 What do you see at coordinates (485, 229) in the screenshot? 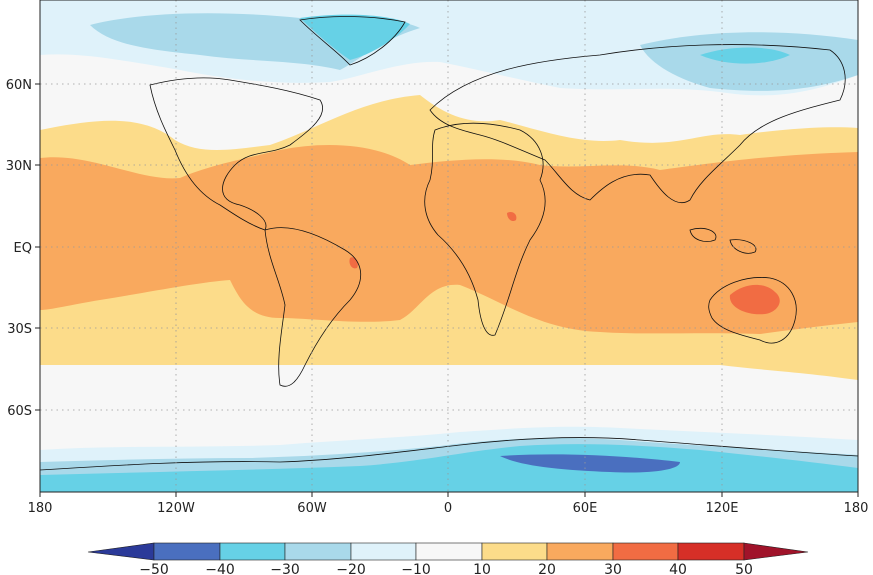
I see `africa-coast` at bounding box center [485, 229].